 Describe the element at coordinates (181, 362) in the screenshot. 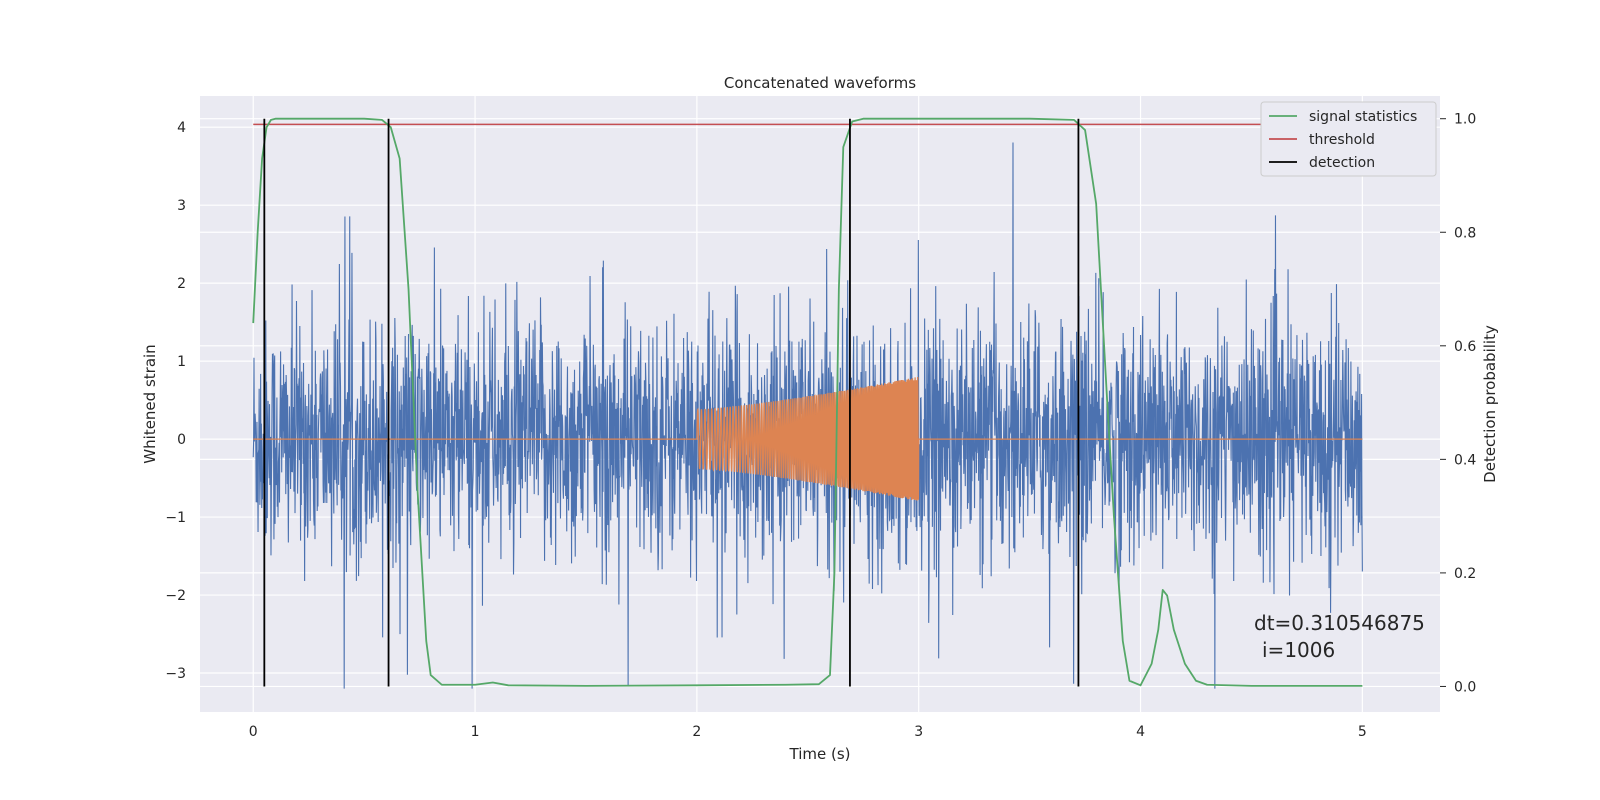

I see `y-tick-label: 1` at that location.